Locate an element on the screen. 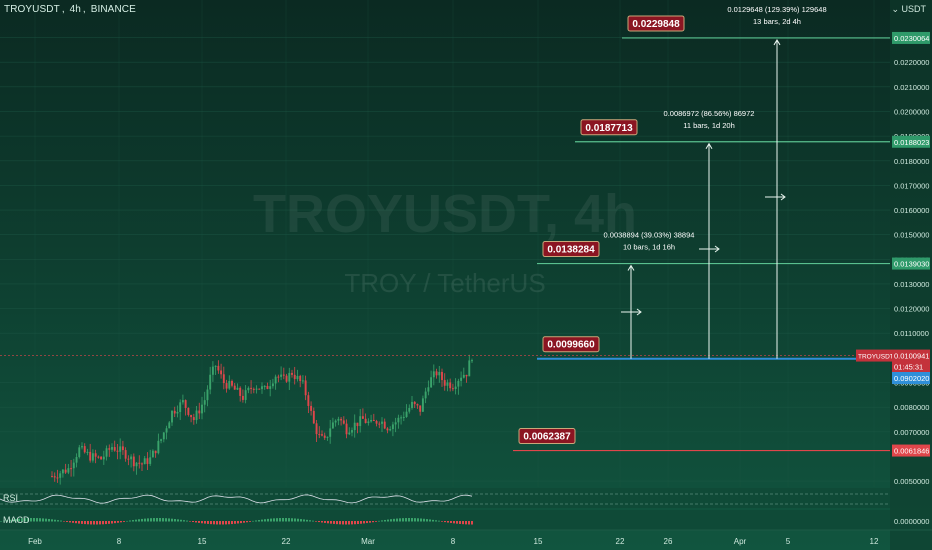  x-tick-label: 22 is located at coordinates (286, 541).